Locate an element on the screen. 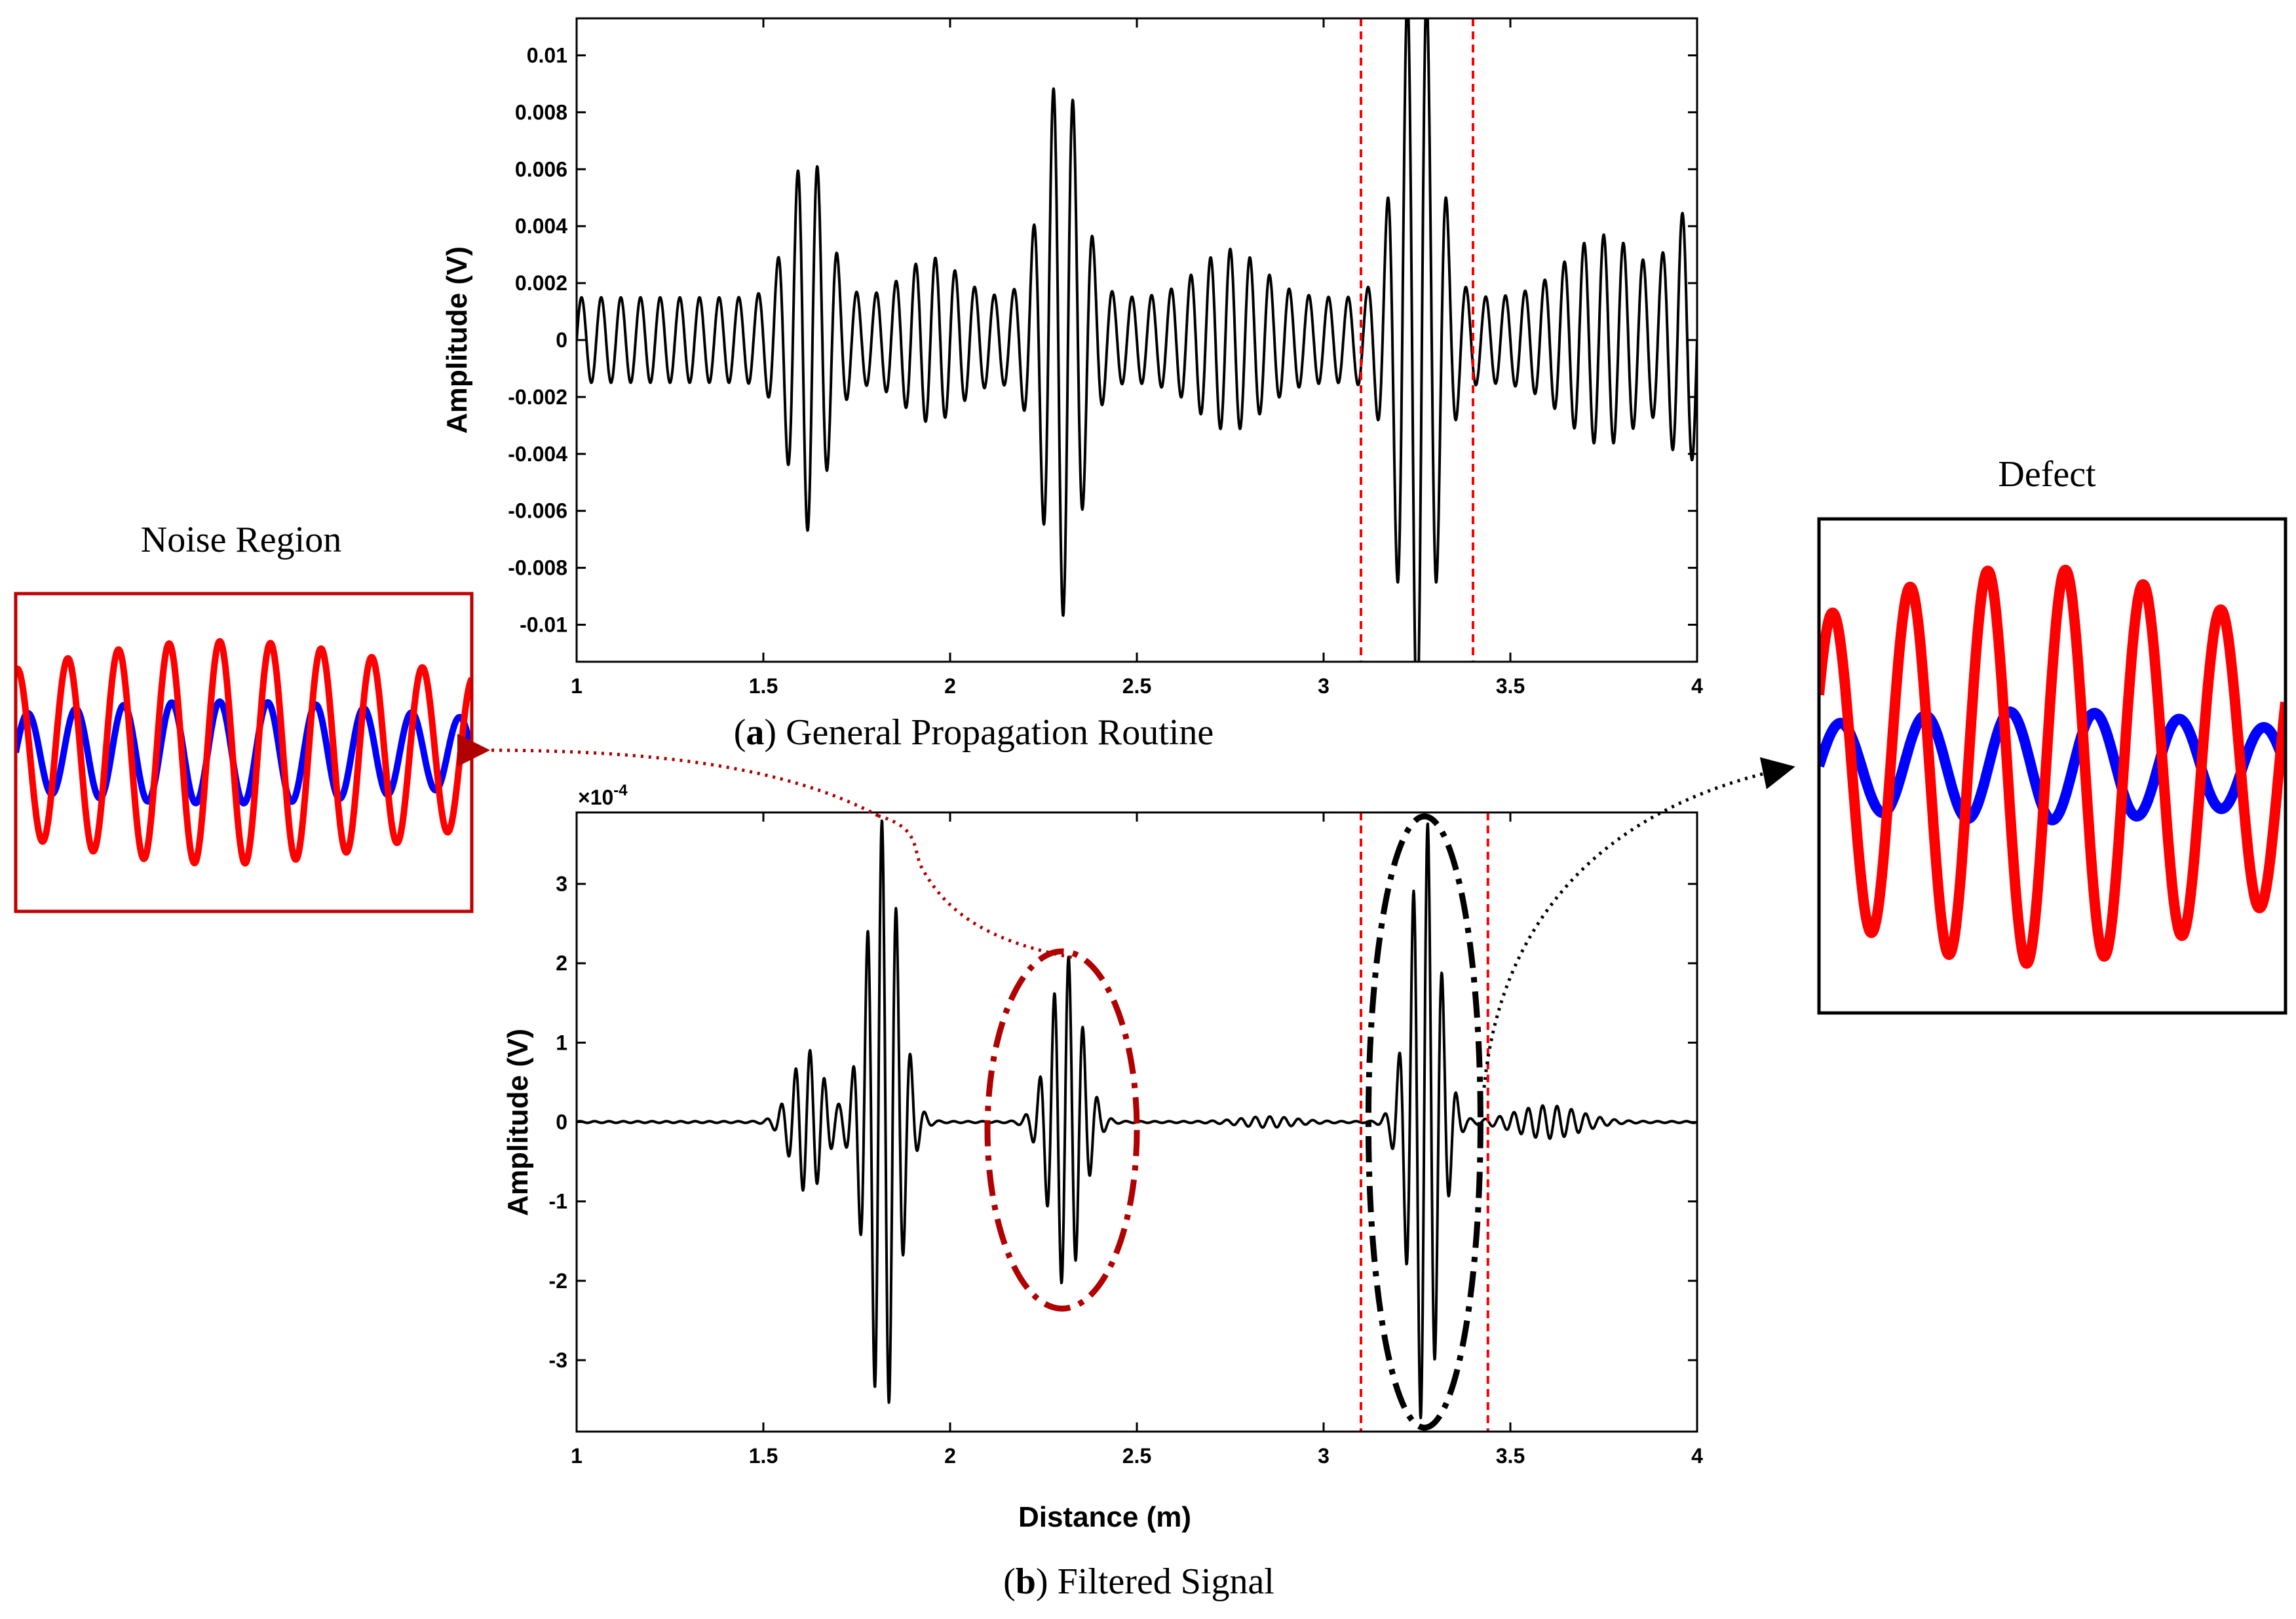 This screenshot has height=1619, width=2296. y-tick-label: 0.01 is located at coordinates (547, 55).